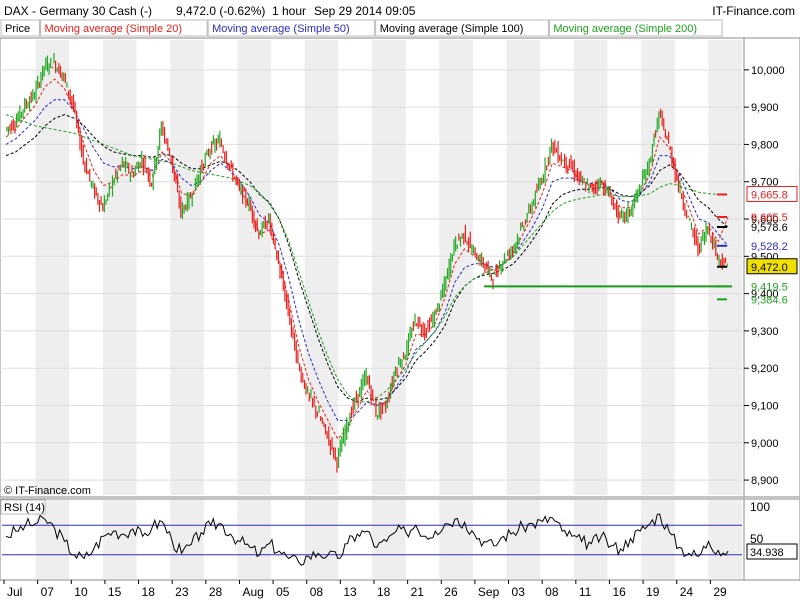 The width and height of the screenshot is (800, 600). What do you see at coordinates (765, 145) in the screenshot?
I see `y-tick-label: 9,800` at bounding box center [765, 145].